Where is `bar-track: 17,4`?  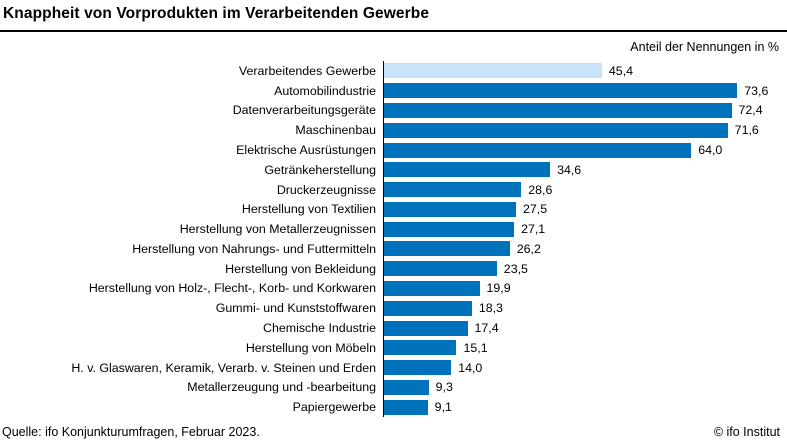
bar-track: 17,4 is located at coordinates (585, 328).